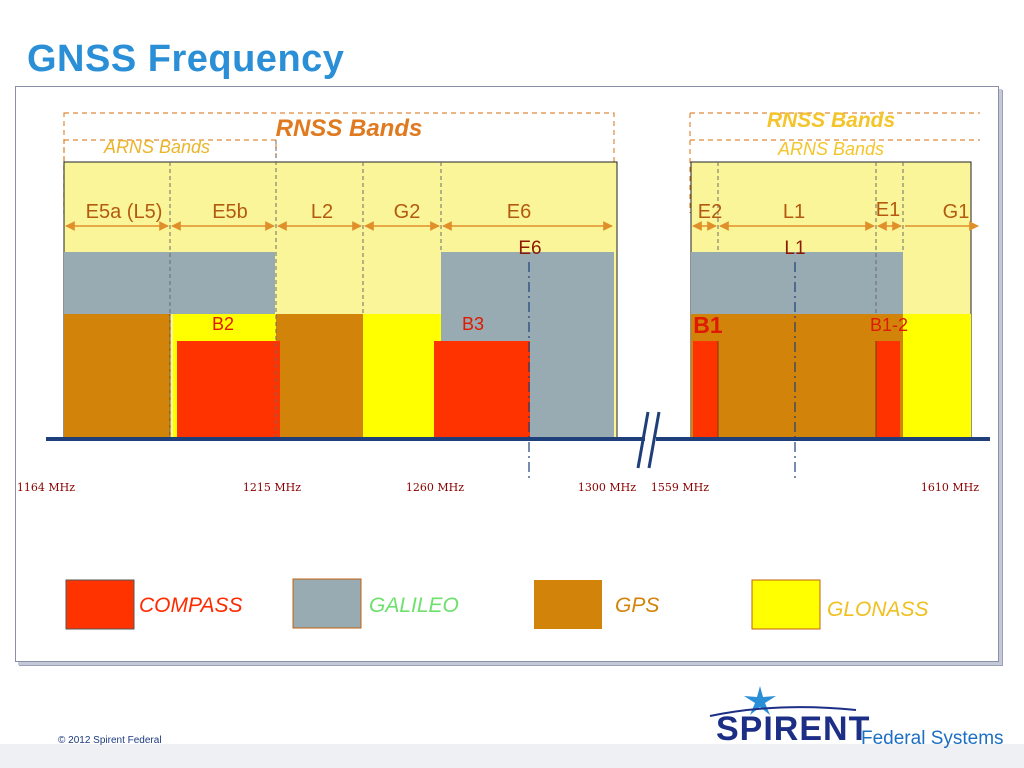 The image size is (1024, 768). I want to click on spirent-logo-subtitle: Federal Systems, so click(932, 738).